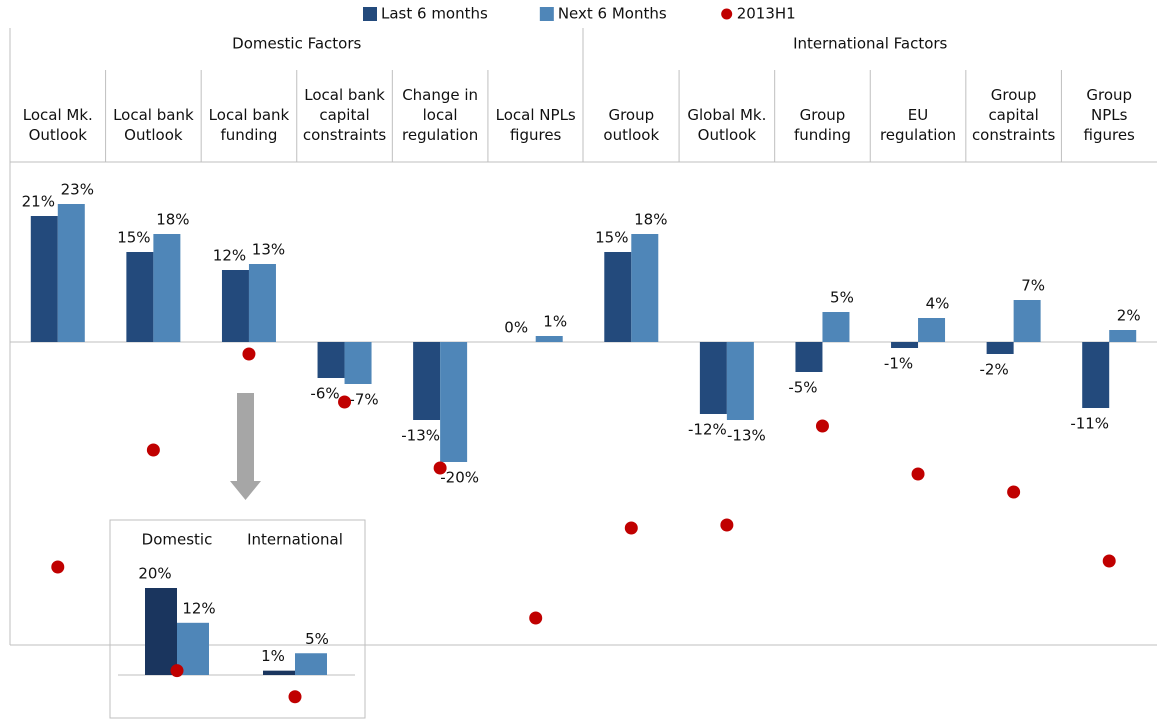 The image size is (1157, 721). I want to click on legend-label: Last 6 months, so click(434, 14).